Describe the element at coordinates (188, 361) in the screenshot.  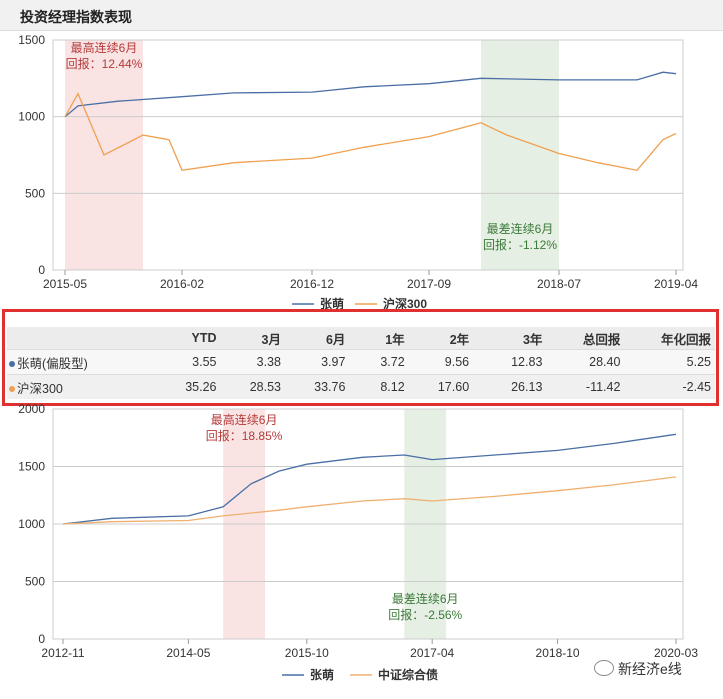
I see `table-cell: 3.55` at that location.